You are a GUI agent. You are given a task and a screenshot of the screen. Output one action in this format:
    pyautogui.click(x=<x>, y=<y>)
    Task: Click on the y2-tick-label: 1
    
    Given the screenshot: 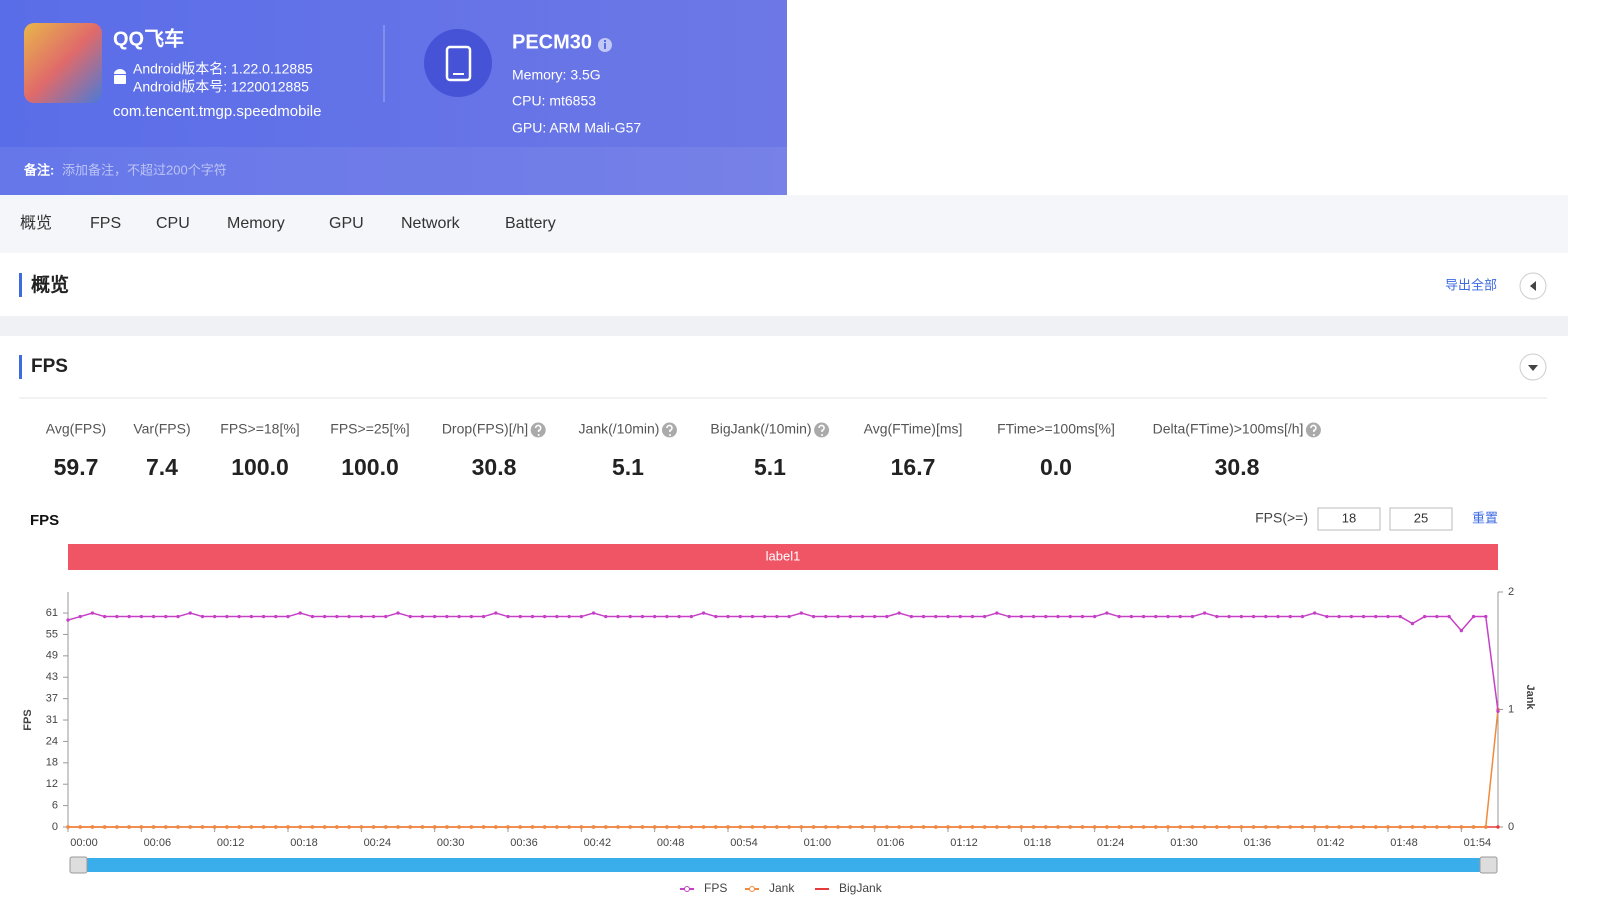 What is the action you would take?
    pyautogui.click(x=1511, y=709)
    